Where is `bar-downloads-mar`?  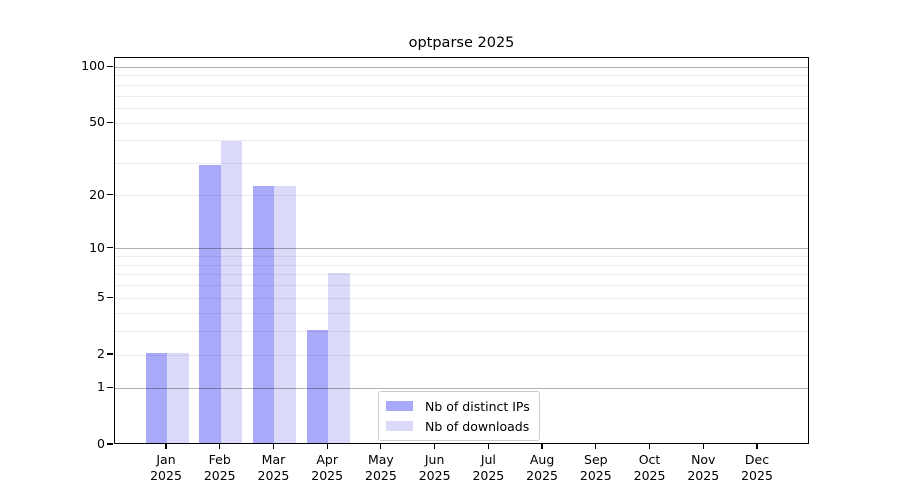
bar-downloads-mar is located at coordinates (285, 314).